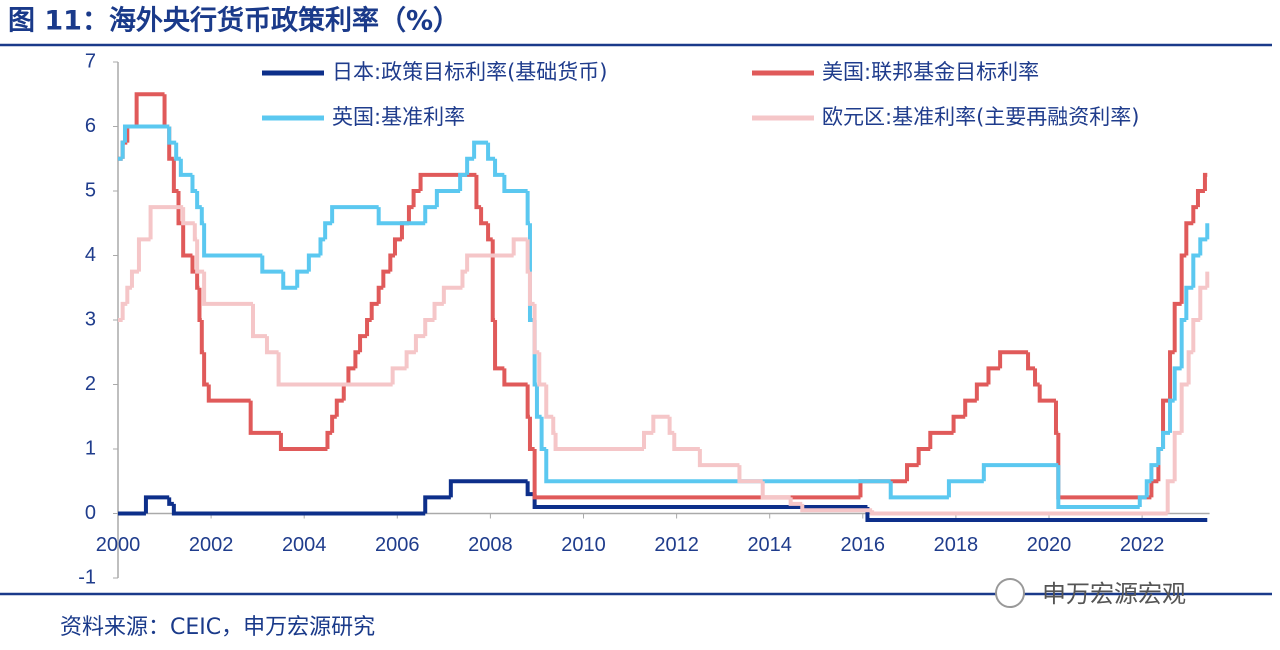 The height and width of the screenshot is (650, 1280). What do you see at coordinates (87, 577) in the screenshot?
I see `y-tick-label: -1` at bounding box center [87, 577].